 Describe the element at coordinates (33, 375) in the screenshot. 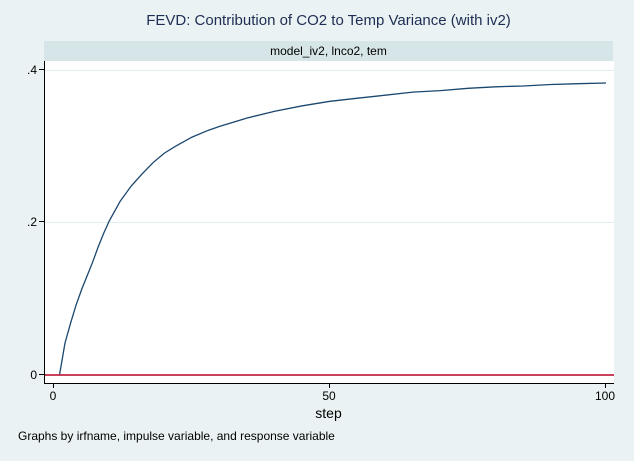

I see `y-tick-label-0: 0` at that location.